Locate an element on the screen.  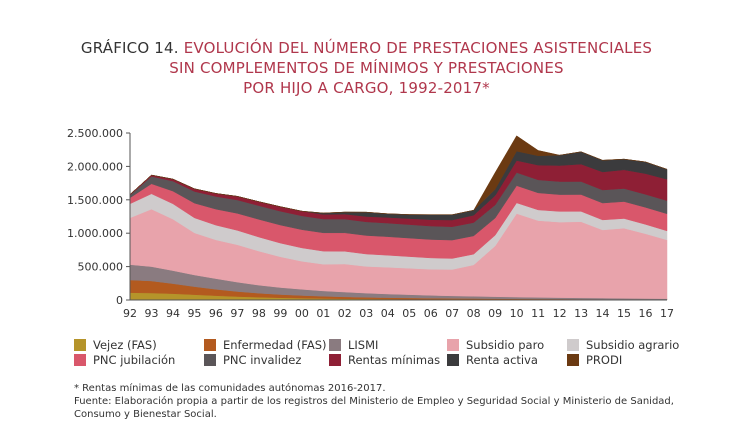
legend-label-3: Subsidio paro is located at coordinates (505, 345).